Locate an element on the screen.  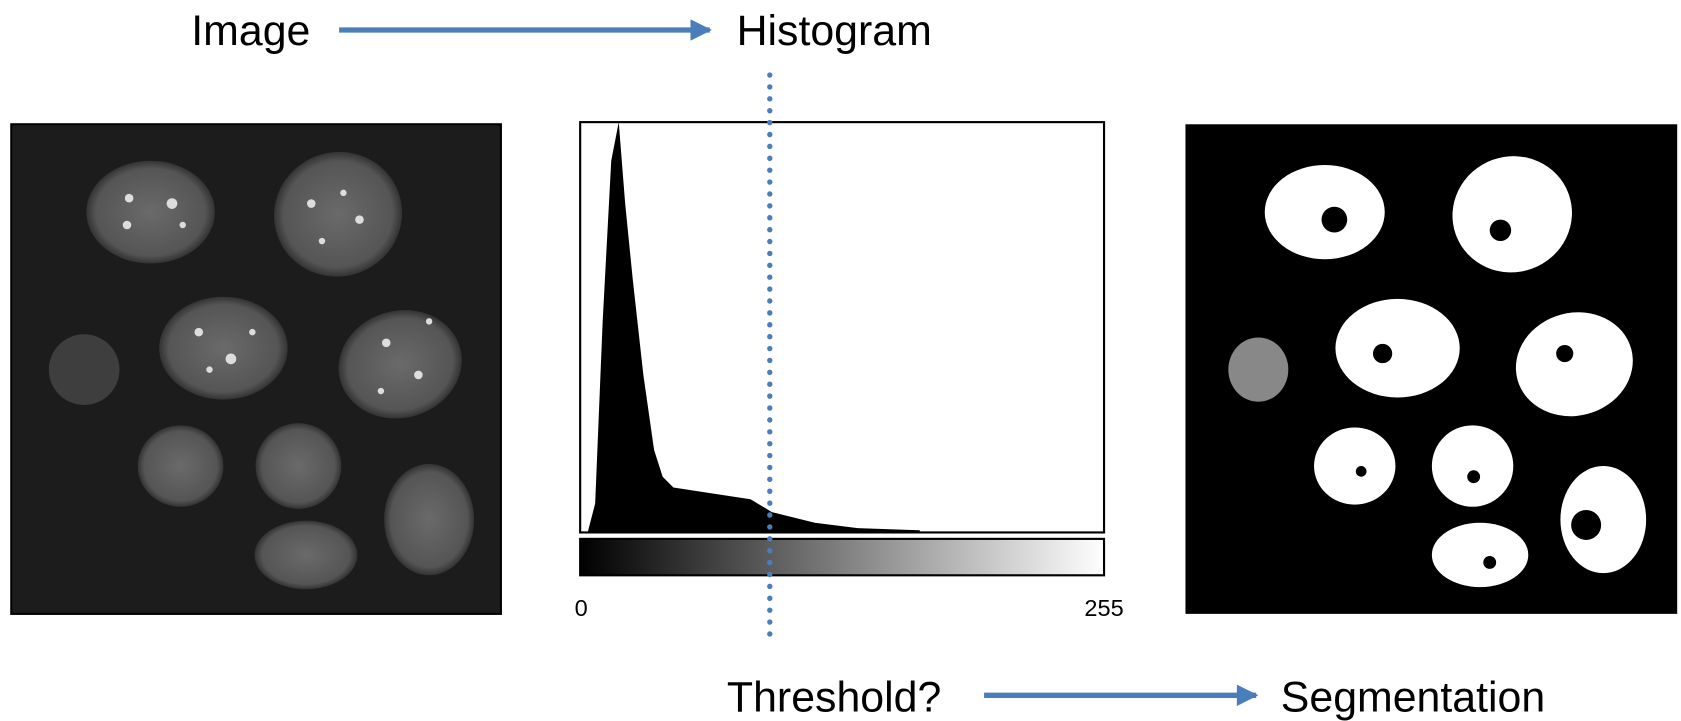
threshold-label: Threshold? is located at coordinates (834, 697).